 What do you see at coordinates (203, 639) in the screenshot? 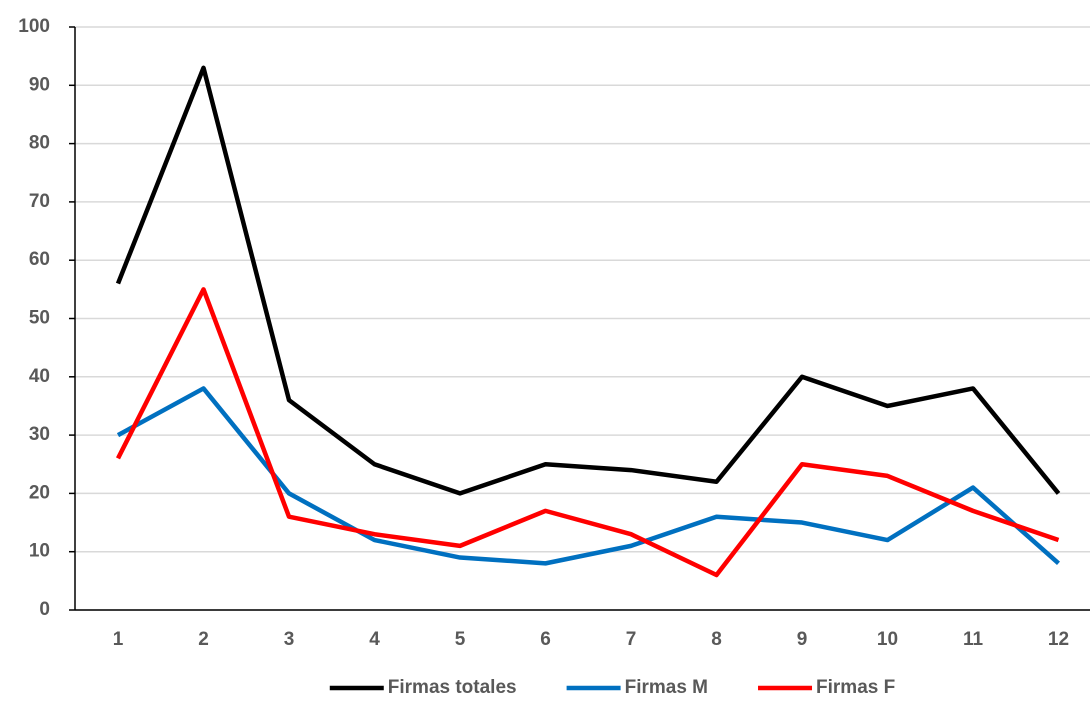
I see `x-tick-label: 2` at bounding box center [203, 639].